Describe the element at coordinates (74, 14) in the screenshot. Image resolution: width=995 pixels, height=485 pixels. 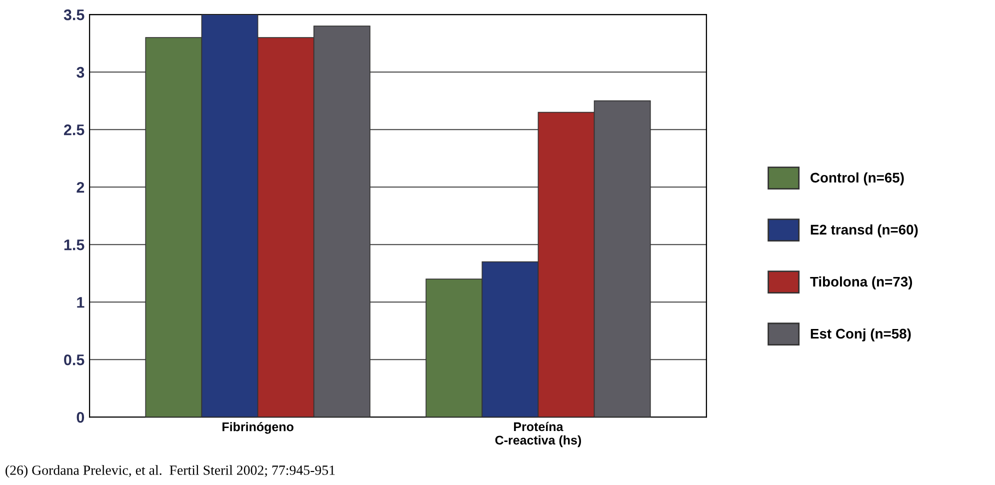
I see `y-tick-label: 3.5` at that location.